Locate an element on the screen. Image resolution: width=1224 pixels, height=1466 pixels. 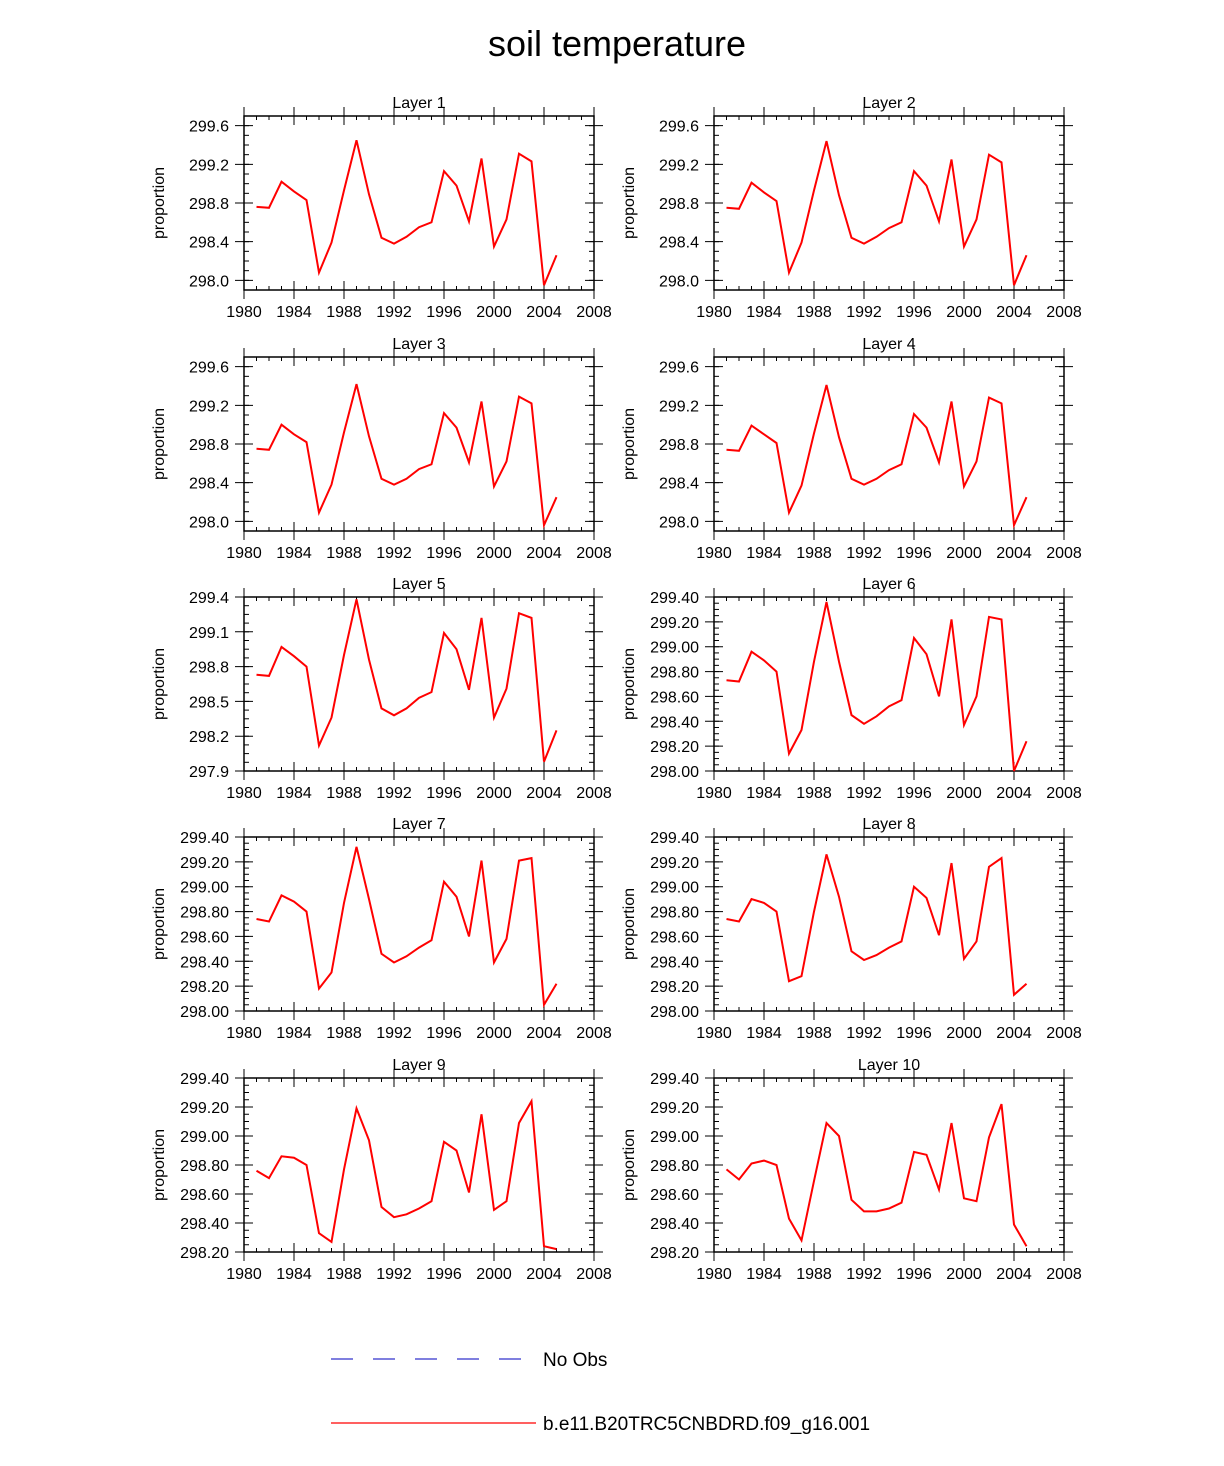
y-tick-label: 299.4 is located at coordinates (209, 598).